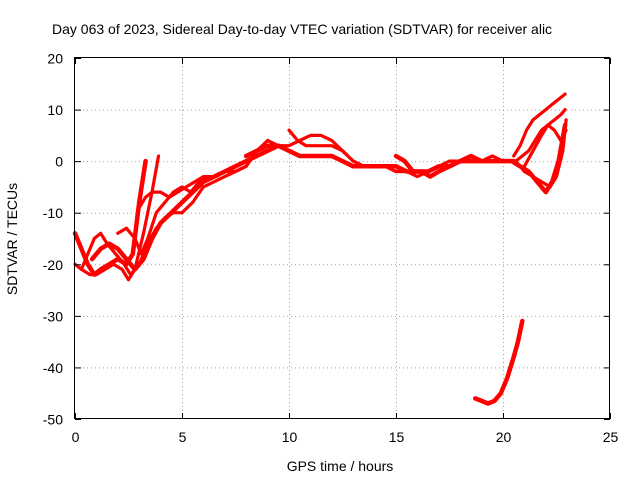 This screenshot has height=480, width=640. Describe the element at coordinates (12, 239) in the screenshot. I see `y-axis-label: SDTVAR / TECUs` at that location.